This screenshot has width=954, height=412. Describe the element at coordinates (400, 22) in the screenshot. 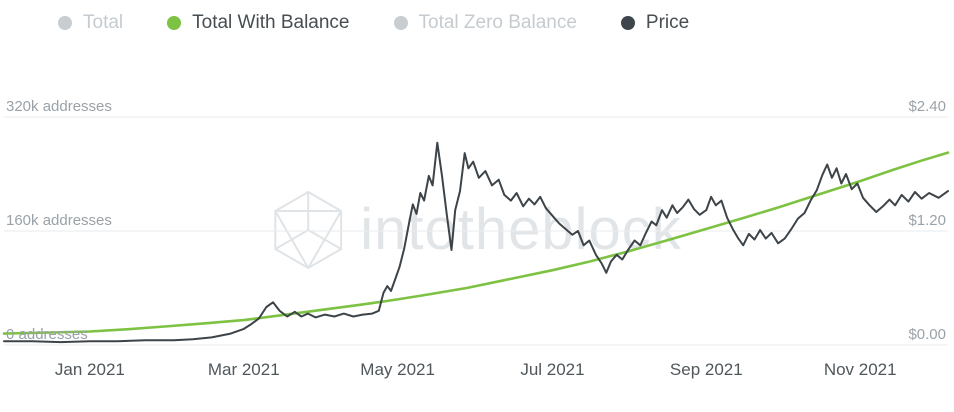

I see `total-zero-balance-series-dot-icon` at that location.